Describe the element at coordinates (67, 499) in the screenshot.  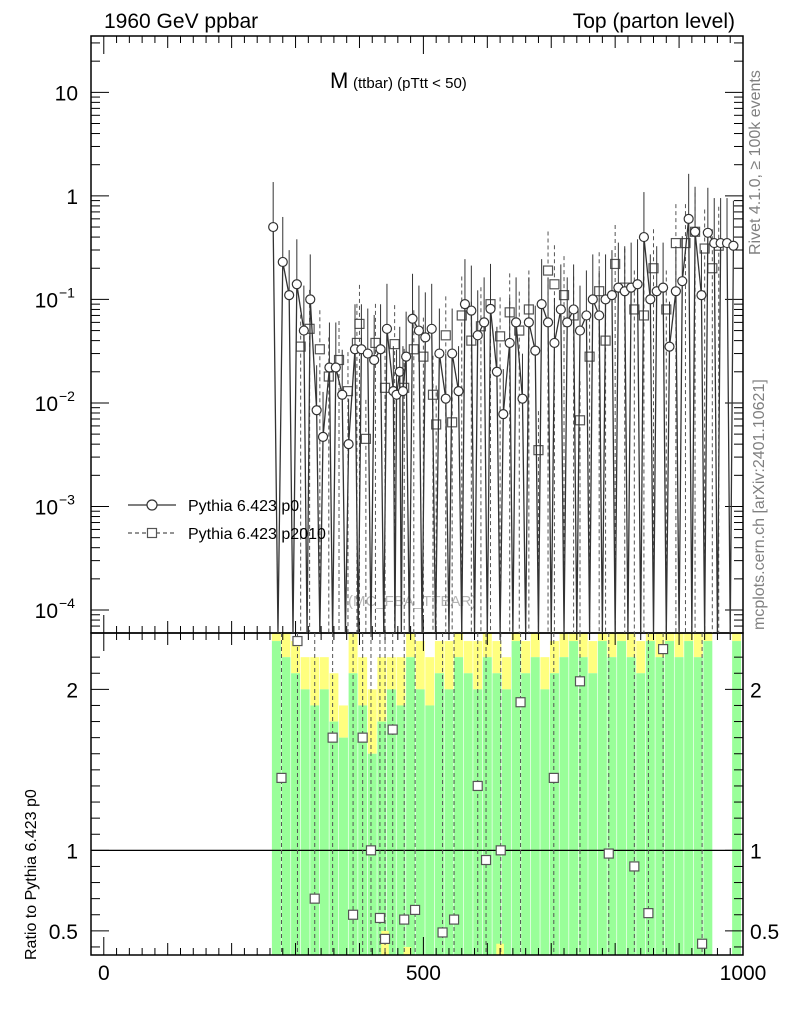
I see `y-tick-exponent: −3` at that location.